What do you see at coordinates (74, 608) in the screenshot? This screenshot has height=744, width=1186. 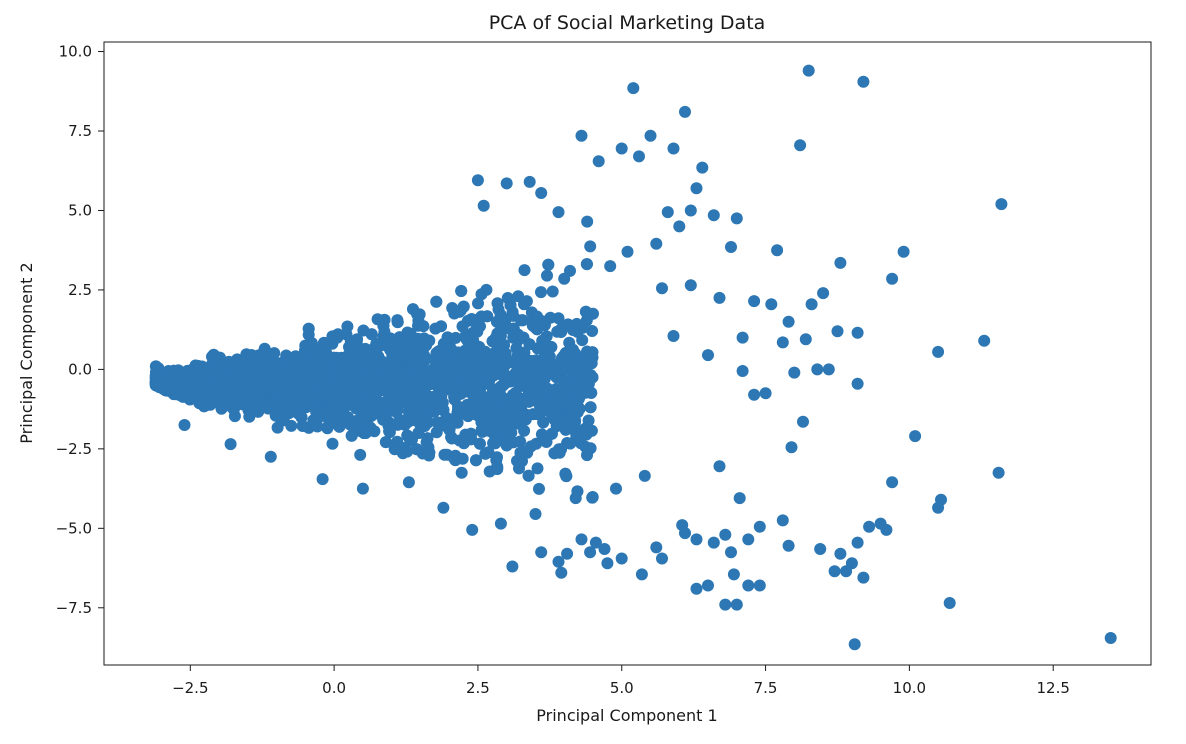 I see `y-tick-label: −7.5` at bounding box center [74, 608].